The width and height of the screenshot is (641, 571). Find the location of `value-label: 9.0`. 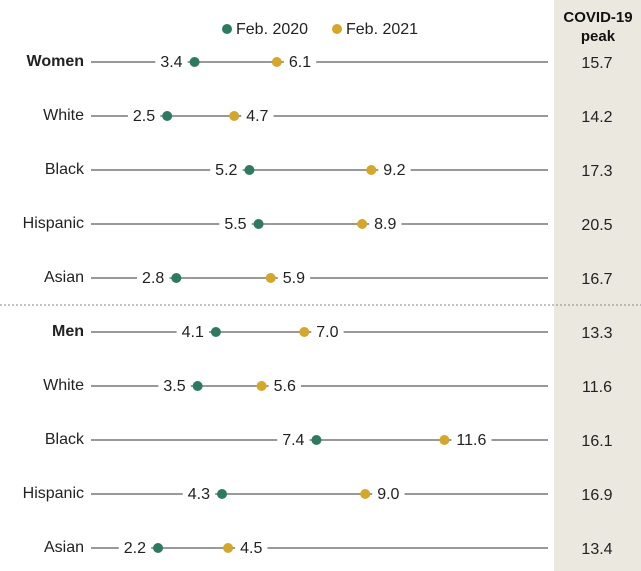

value-label: 9.0 is located at coordinates (388, 494).